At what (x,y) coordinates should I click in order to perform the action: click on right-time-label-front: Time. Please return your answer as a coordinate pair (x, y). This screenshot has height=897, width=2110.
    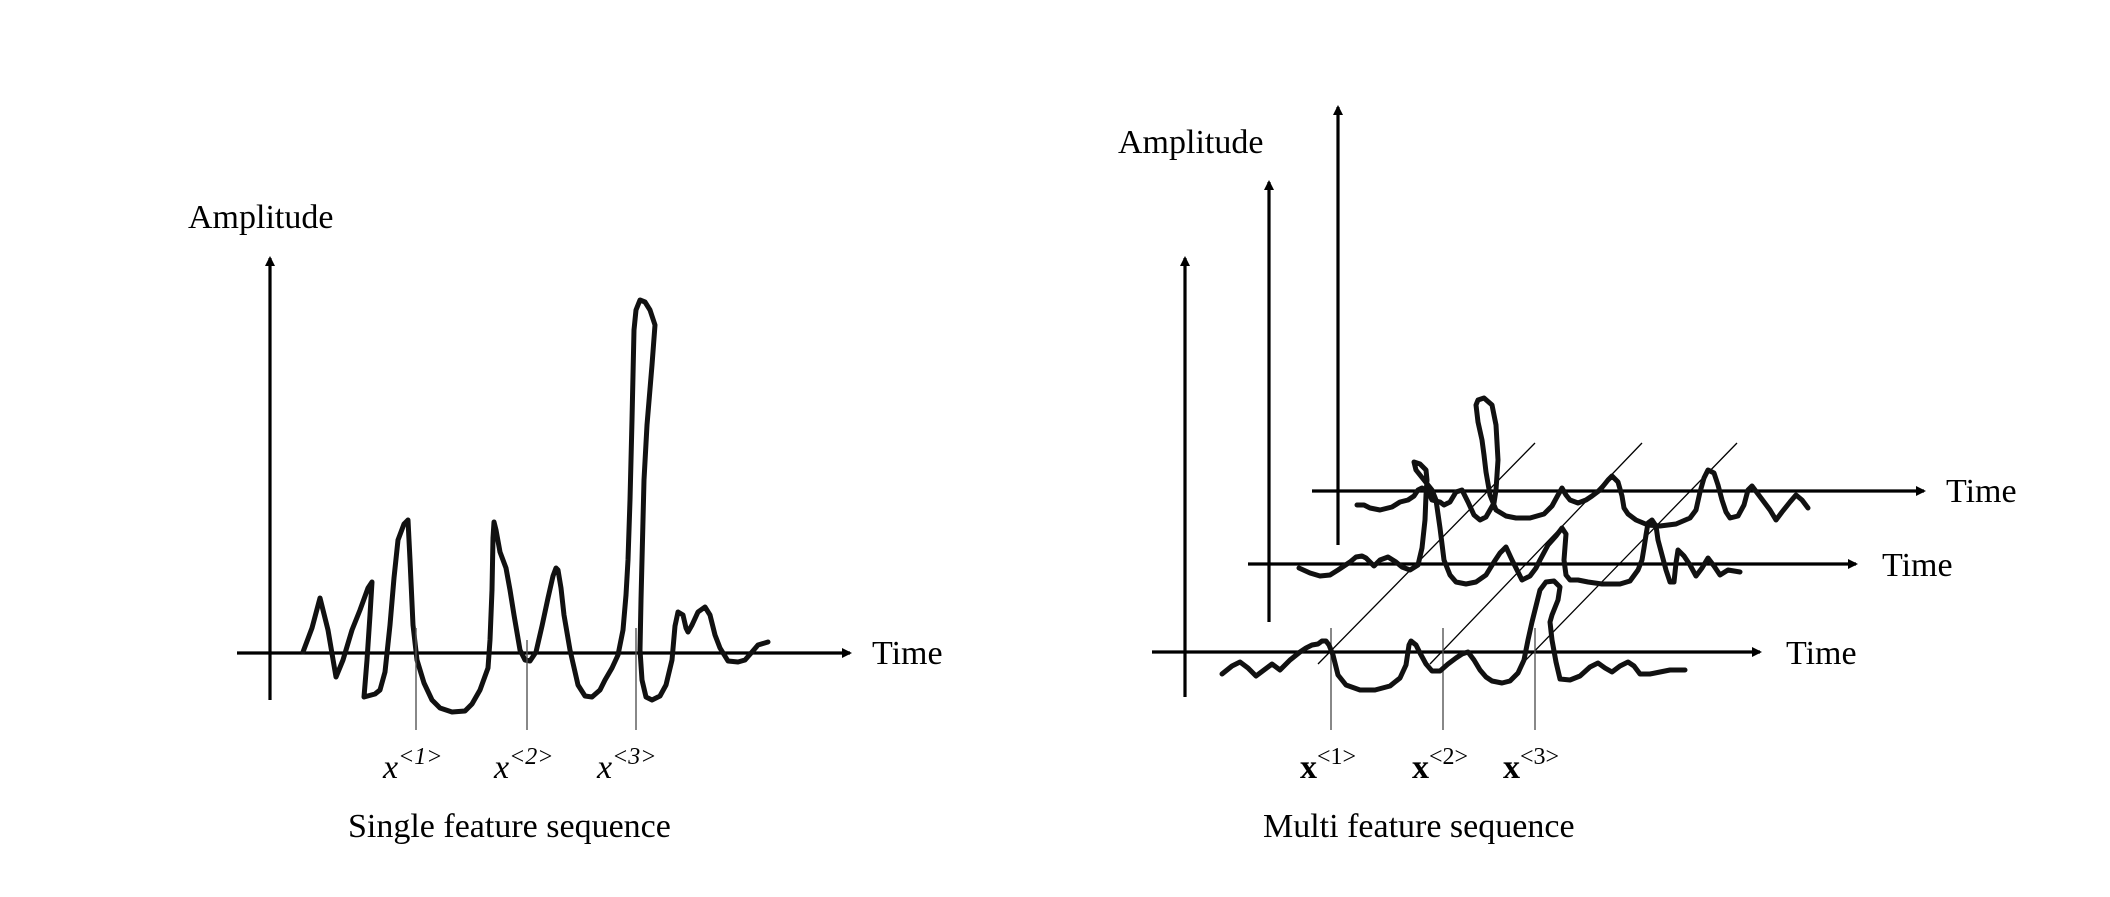
    Looking at the image, I should click on (1821, 653).